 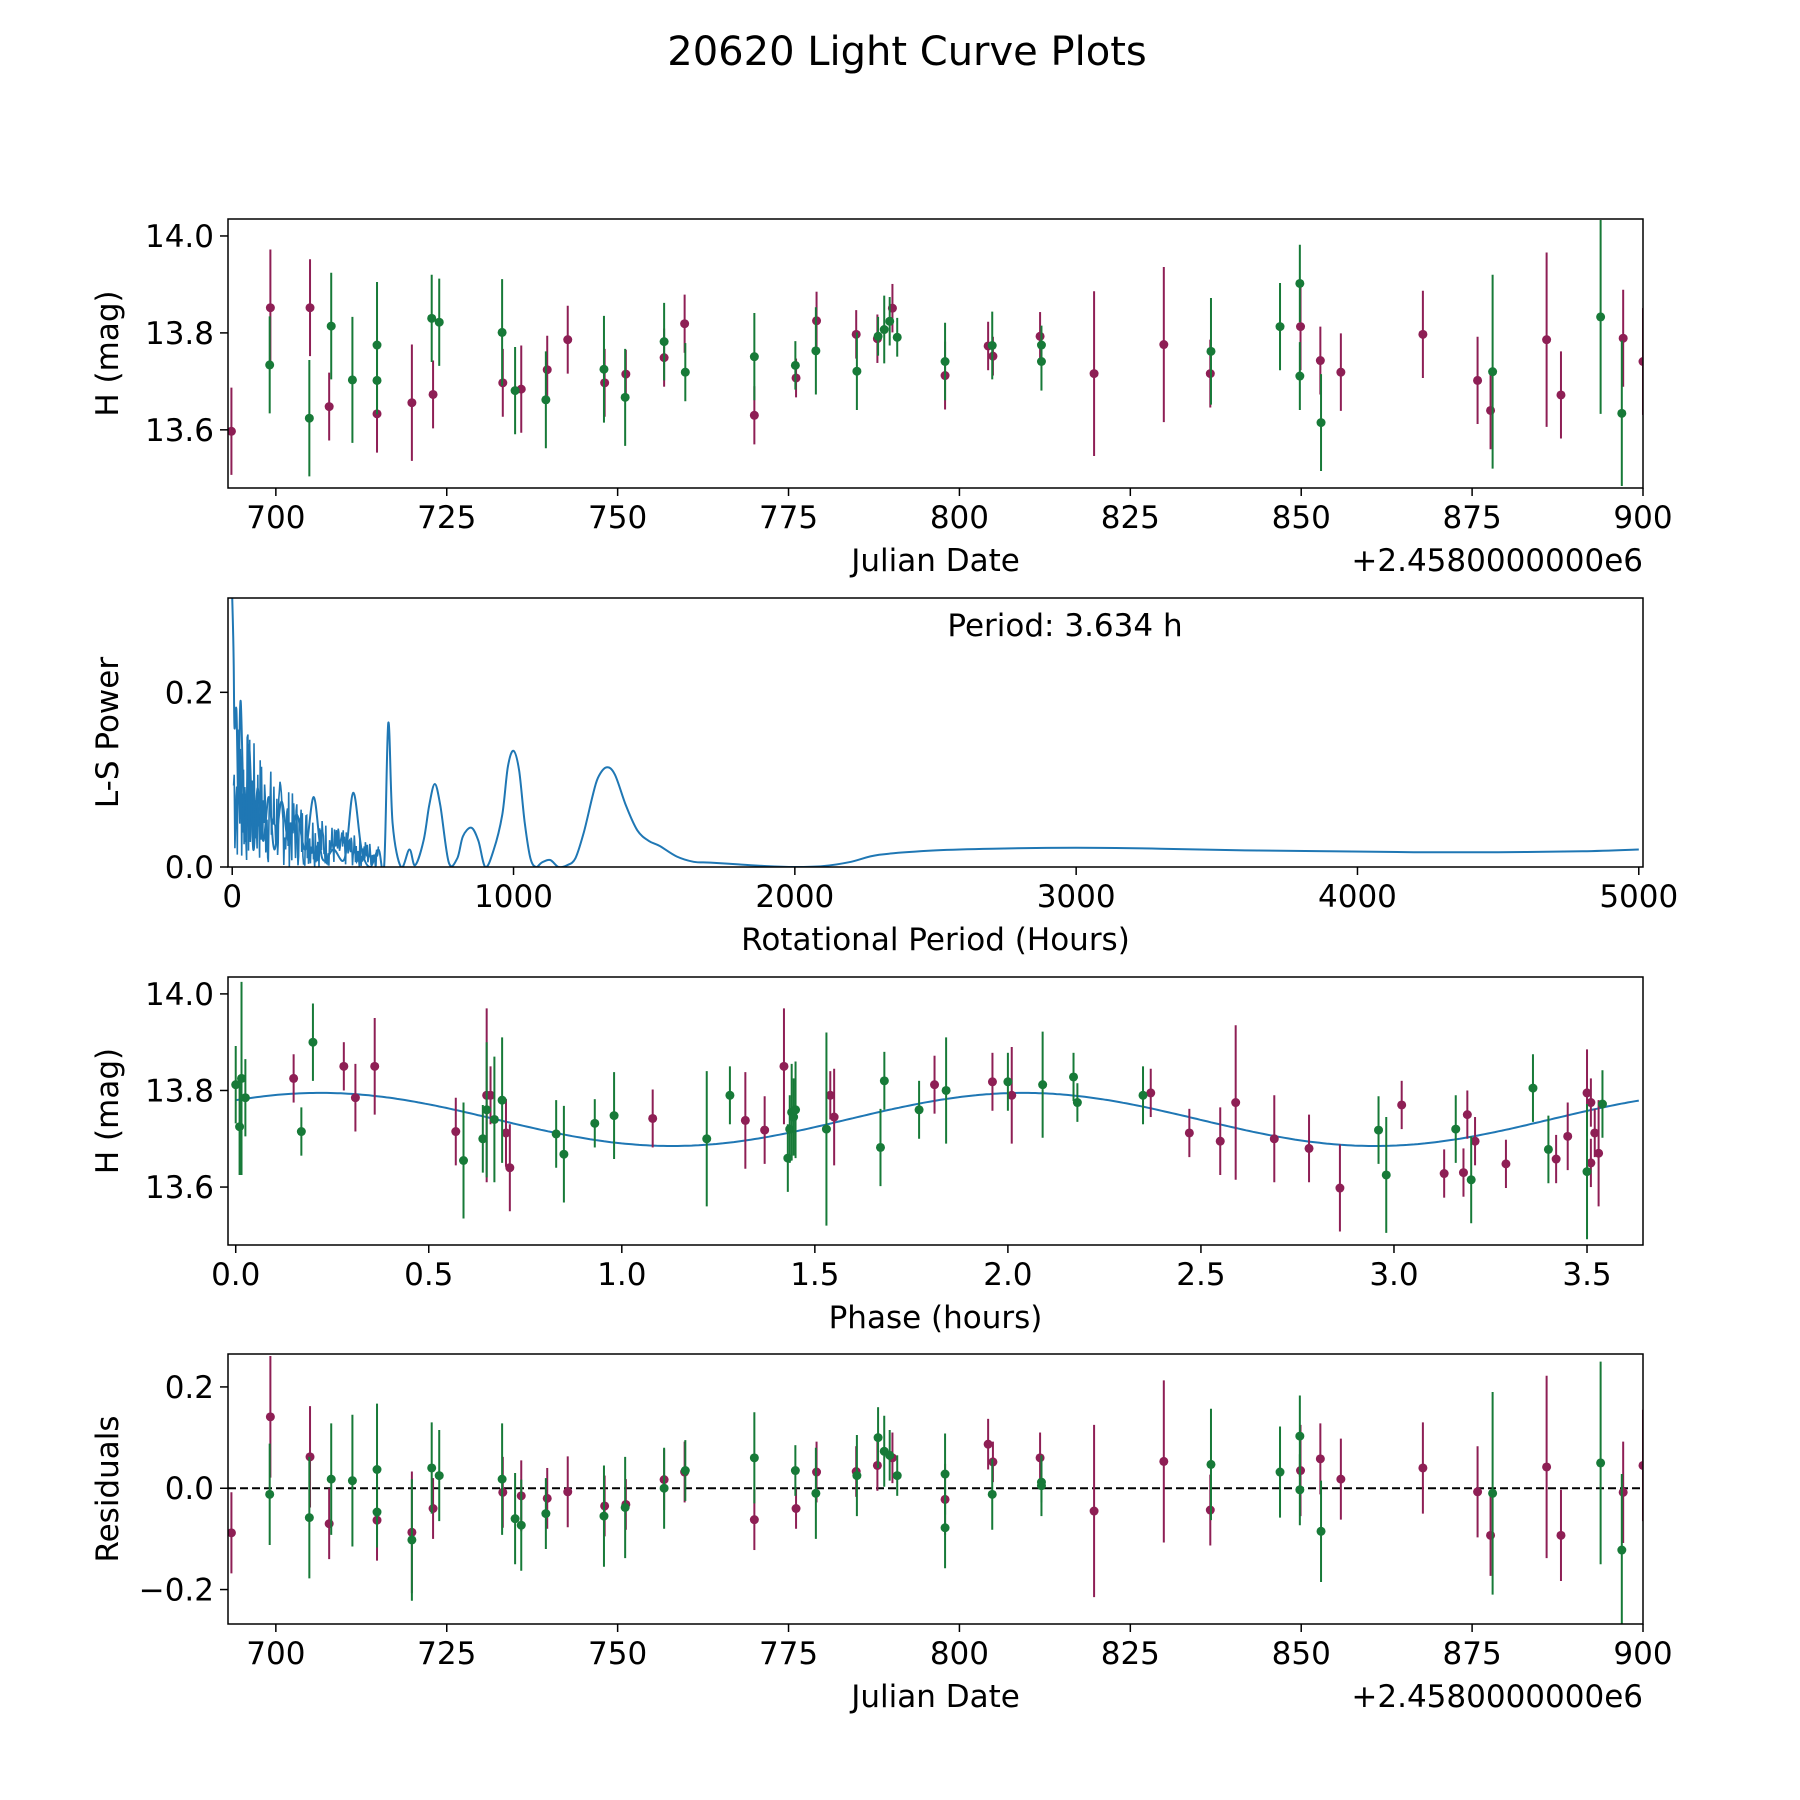 What do you see at coordinates (617, 1654) in the screenshot?
I see `residuals-xtick-label: 750` at bounding box center [617, 1654].